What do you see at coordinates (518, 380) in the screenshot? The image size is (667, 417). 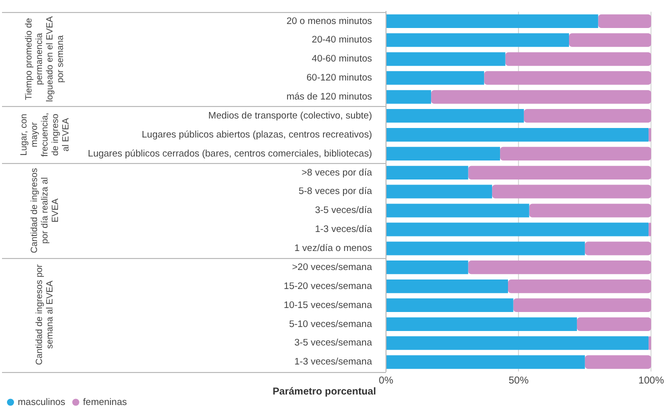 I see `x-tick-label: 50%` at bounding box center [518, 380].